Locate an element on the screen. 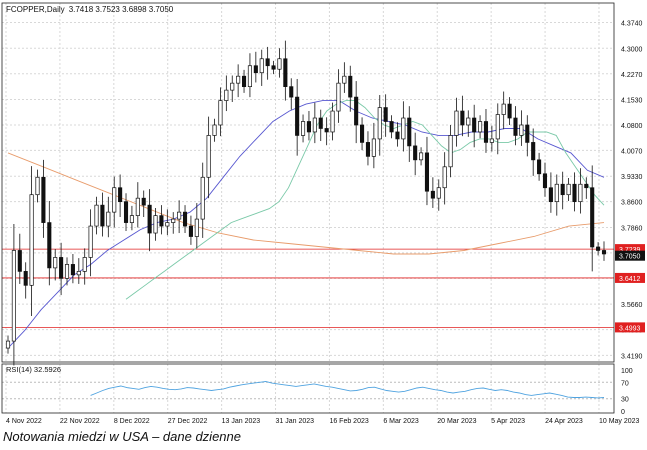  date-tick-label: 27 Dec 2022 is located at coordinates (188, 421).